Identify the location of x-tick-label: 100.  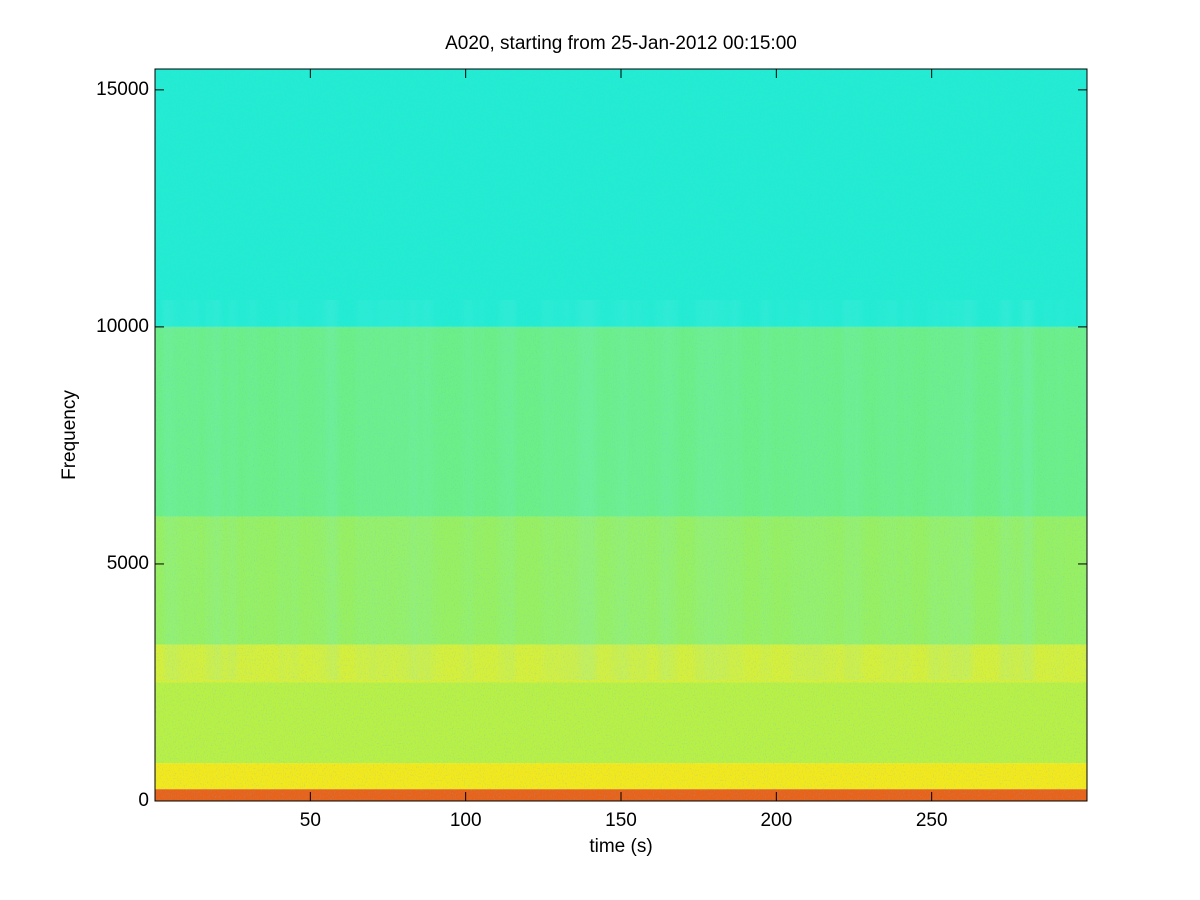
(466, 820).